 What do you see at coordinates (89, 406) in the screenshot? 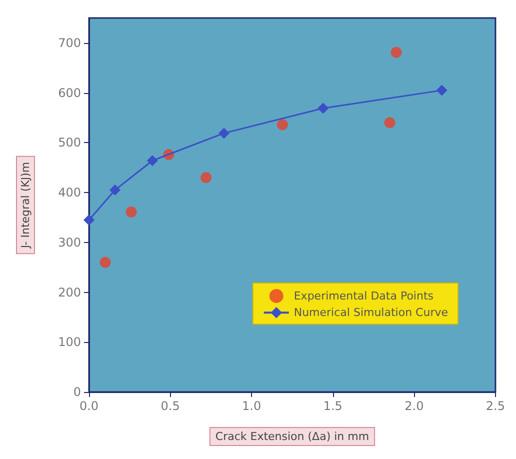
I see `x-tick-label: 0.0` at bounding box center [89, 406].